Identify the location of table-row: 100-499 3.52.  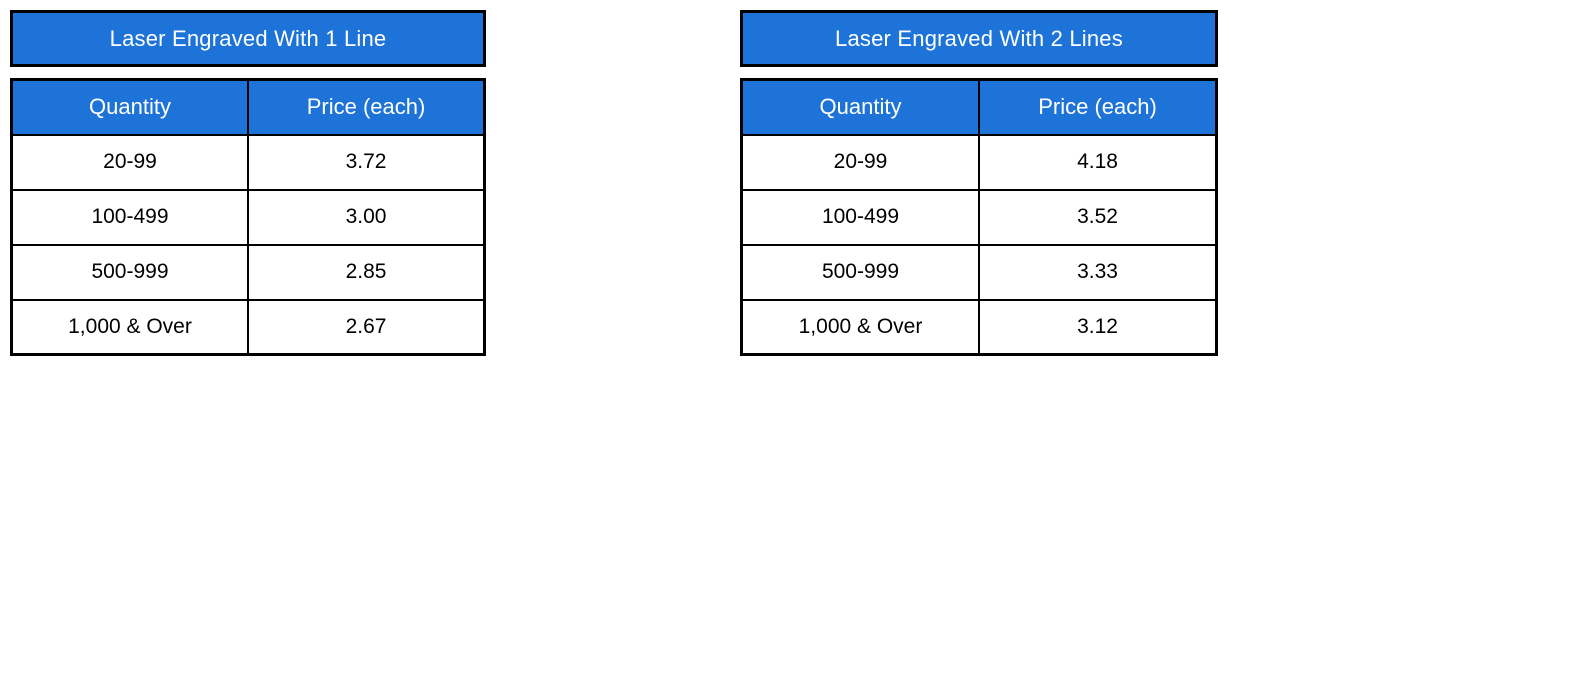
(979, 217).